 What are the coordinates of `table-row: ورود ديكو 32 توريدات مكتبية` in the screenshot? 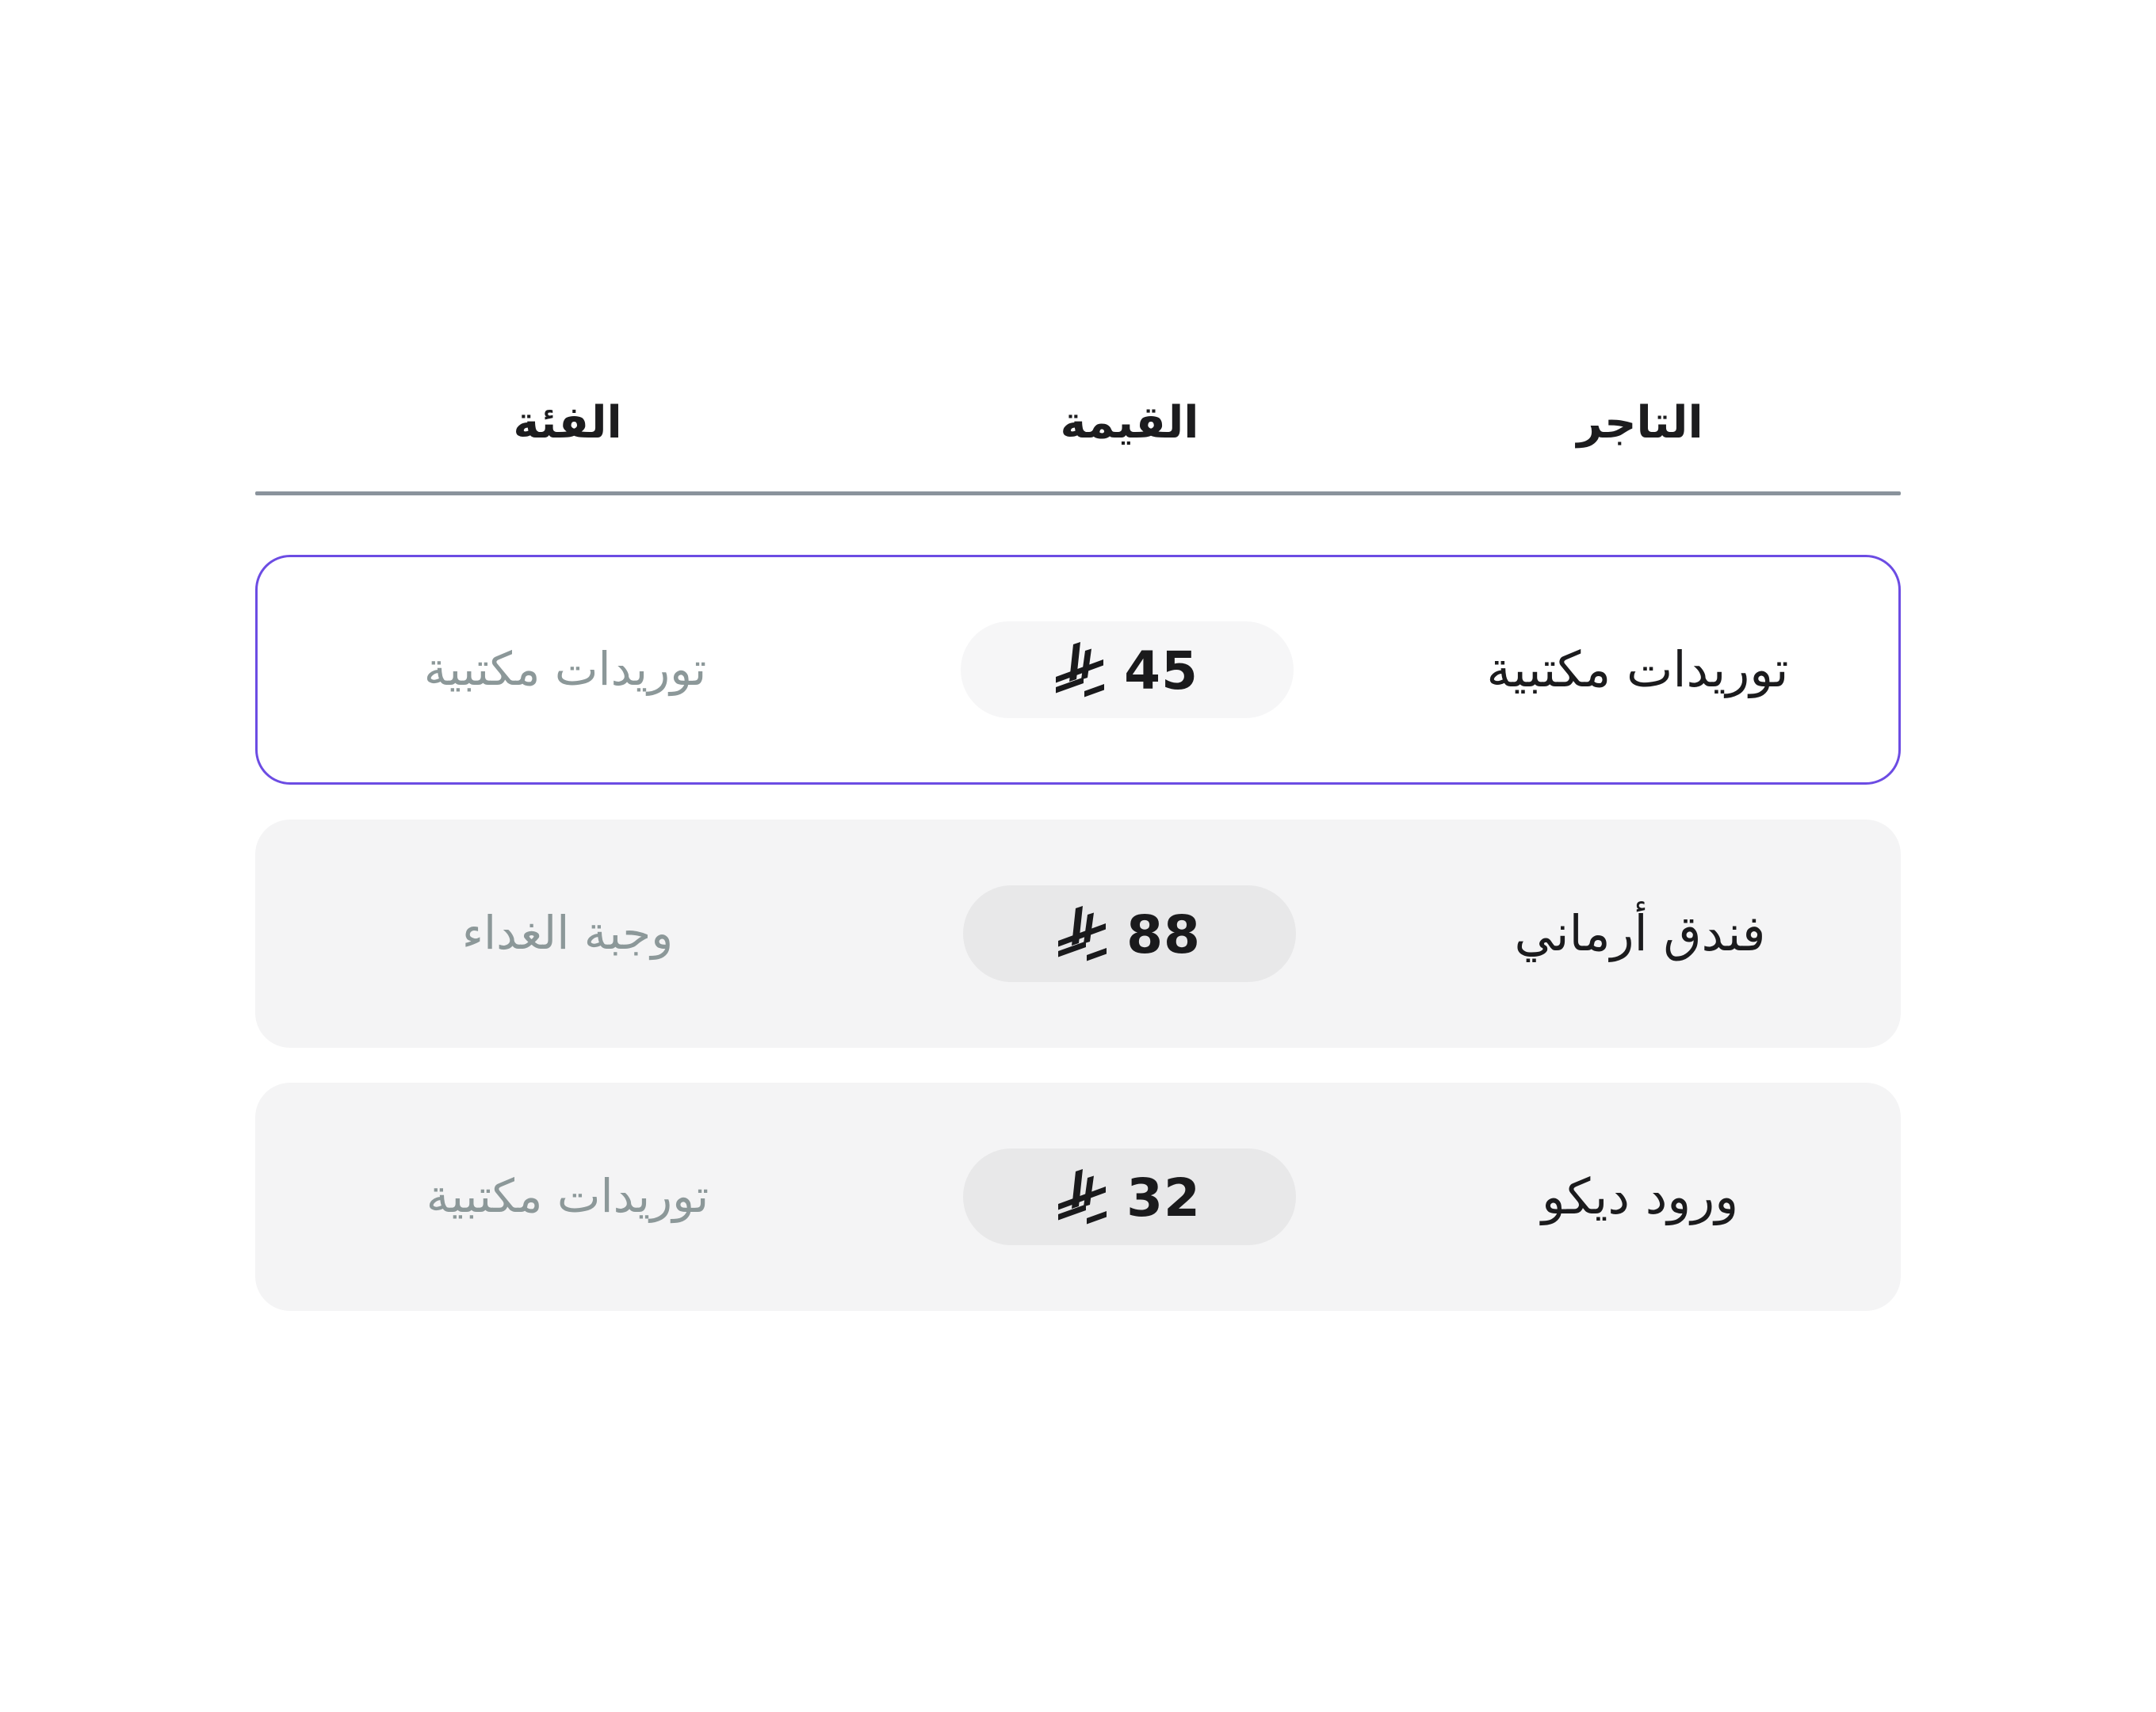 It's located at (1078, 1197).